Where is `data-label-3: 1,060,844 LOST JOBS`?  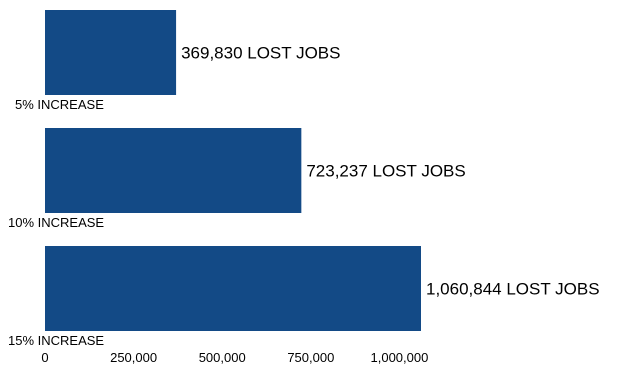
data-label-3: 1,060,844 LOST JOBS is located at coordinates (513, 289).